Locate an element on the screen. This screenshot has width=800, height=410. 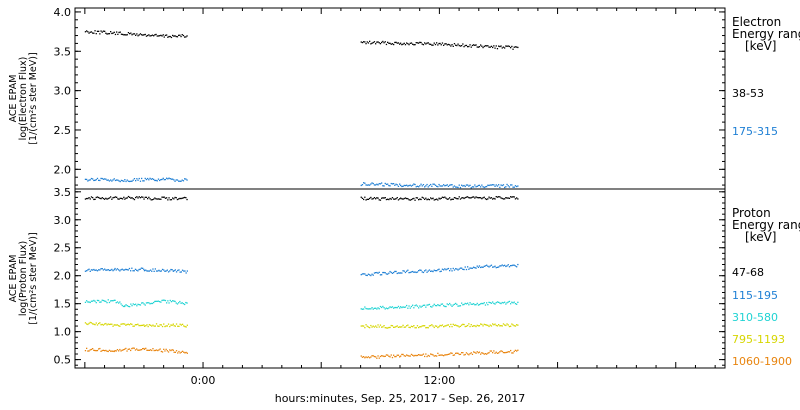
y-tick-label: 1.5 is located at coordinates (63, 304).